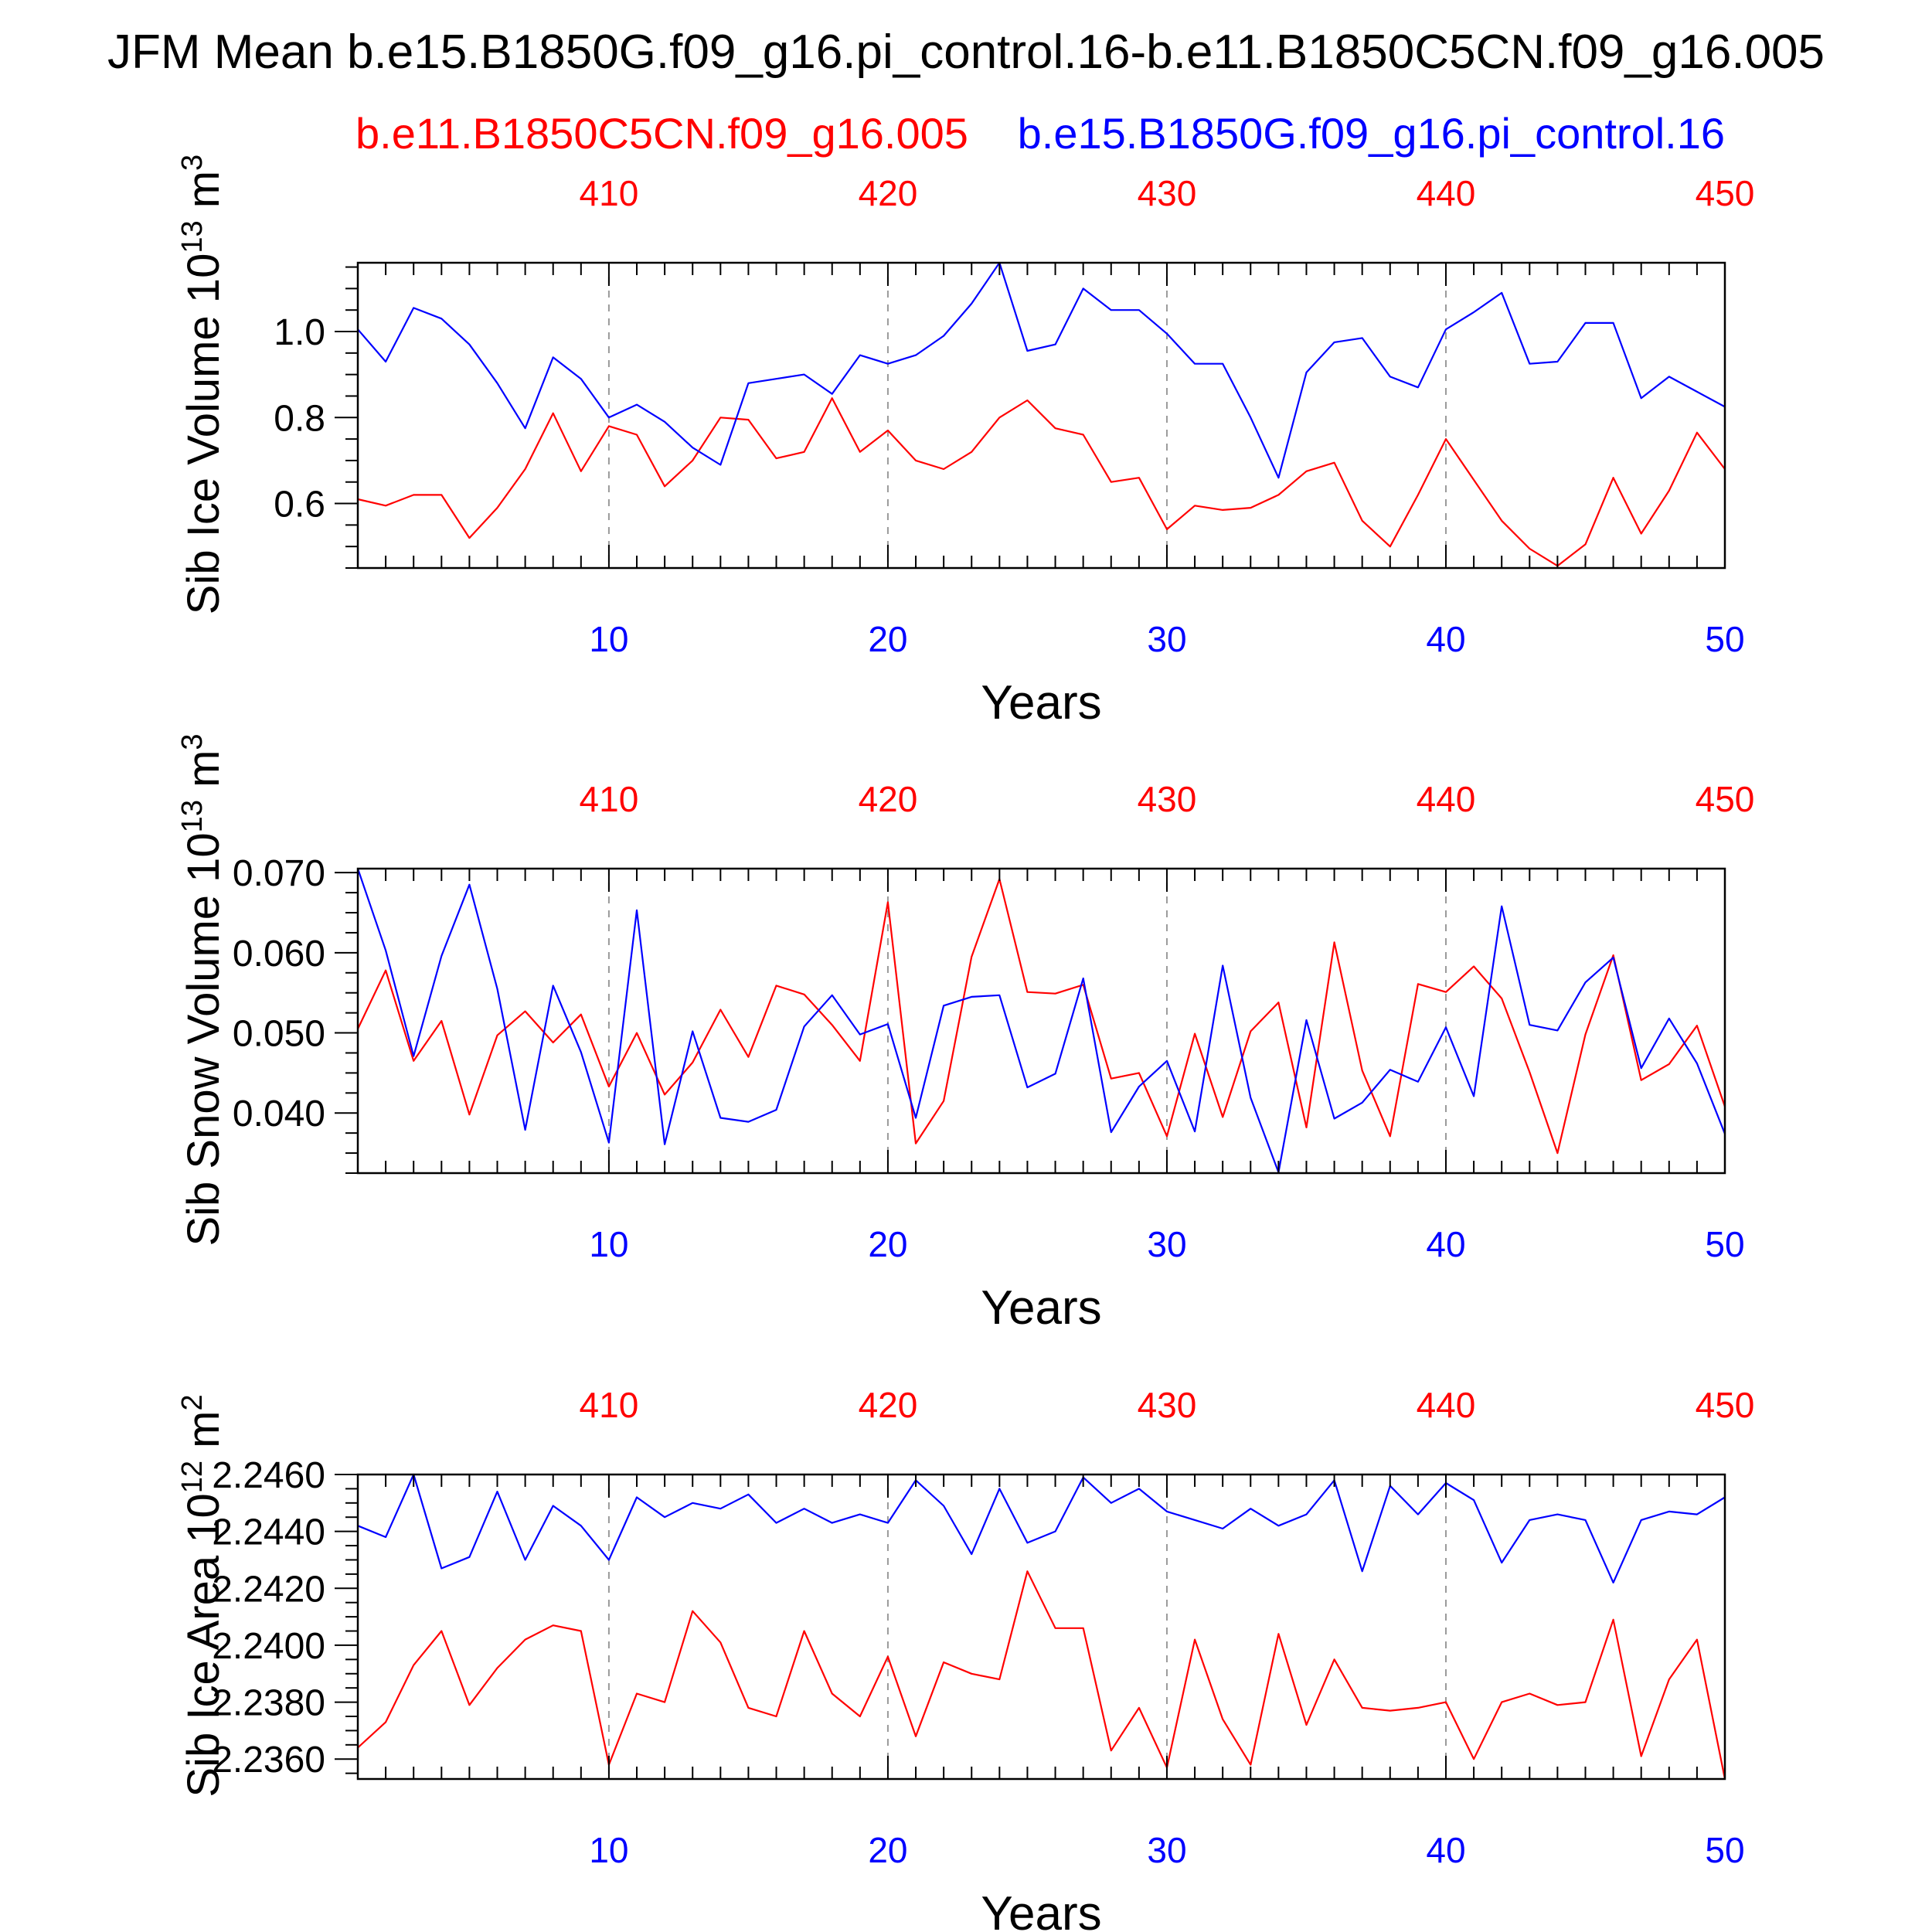 Image resolution: width=1932 pixels, height=1932 pixels. What do you see at coordinates (279, 873) in the screenshot?
I see `y-tick-label: 0.070` at bounding box center [279, 873].